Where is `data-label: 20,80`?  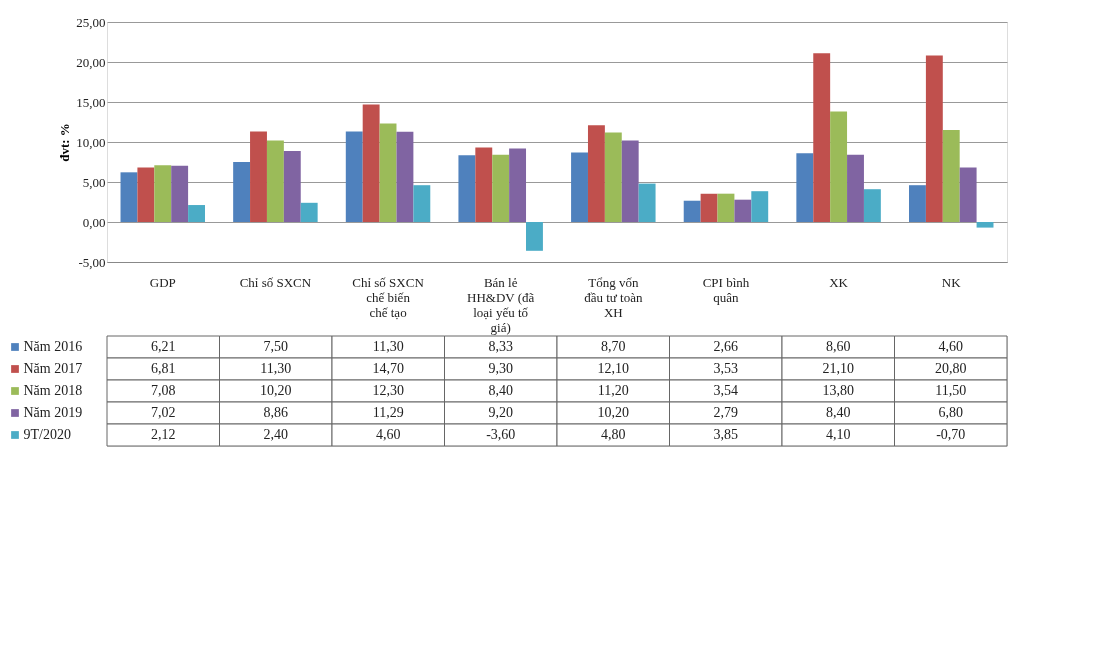 data-label: 20,80 is located at coordinates (951, 368).